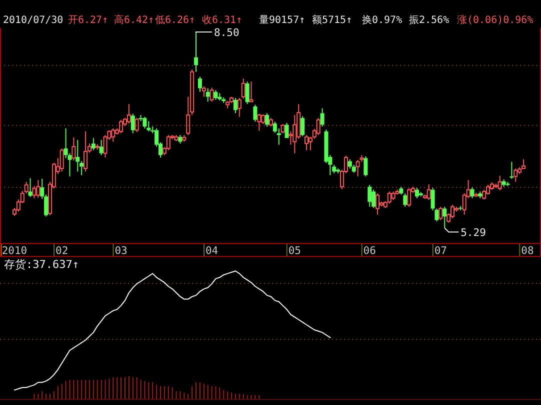 The height and width of the screenshot is (405, 541). Describe the element at coordinates (222, 20) in the screenshot. I see `text: 收6.31↑` at that location.